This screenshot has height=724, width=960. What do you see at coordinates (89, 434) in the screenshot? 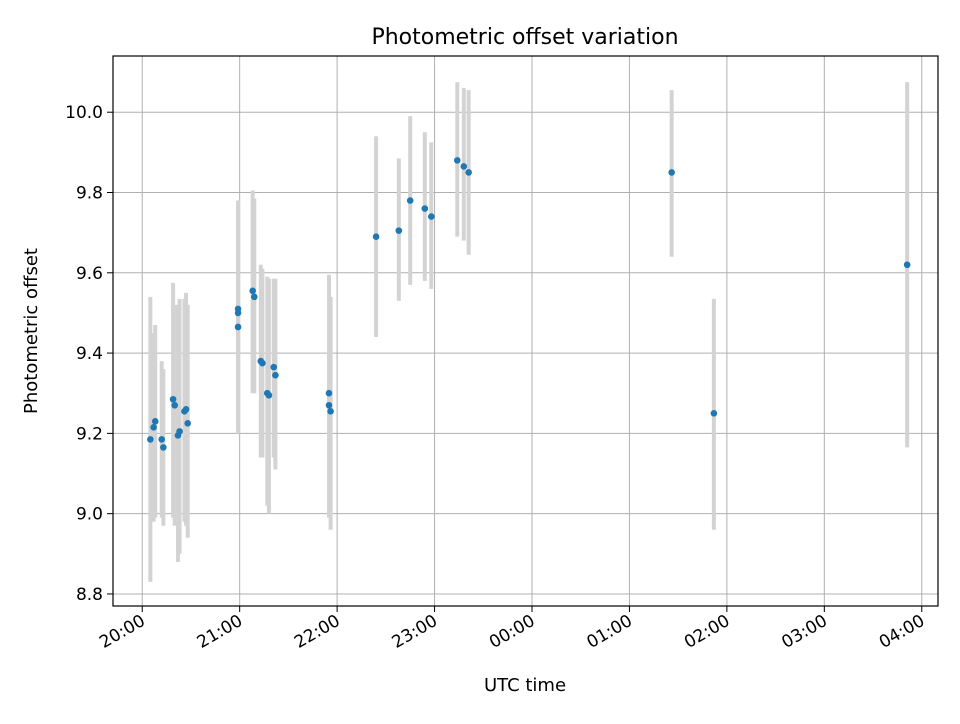
I see `y-tick-label: 9.2` at bounding box center [89, 434].